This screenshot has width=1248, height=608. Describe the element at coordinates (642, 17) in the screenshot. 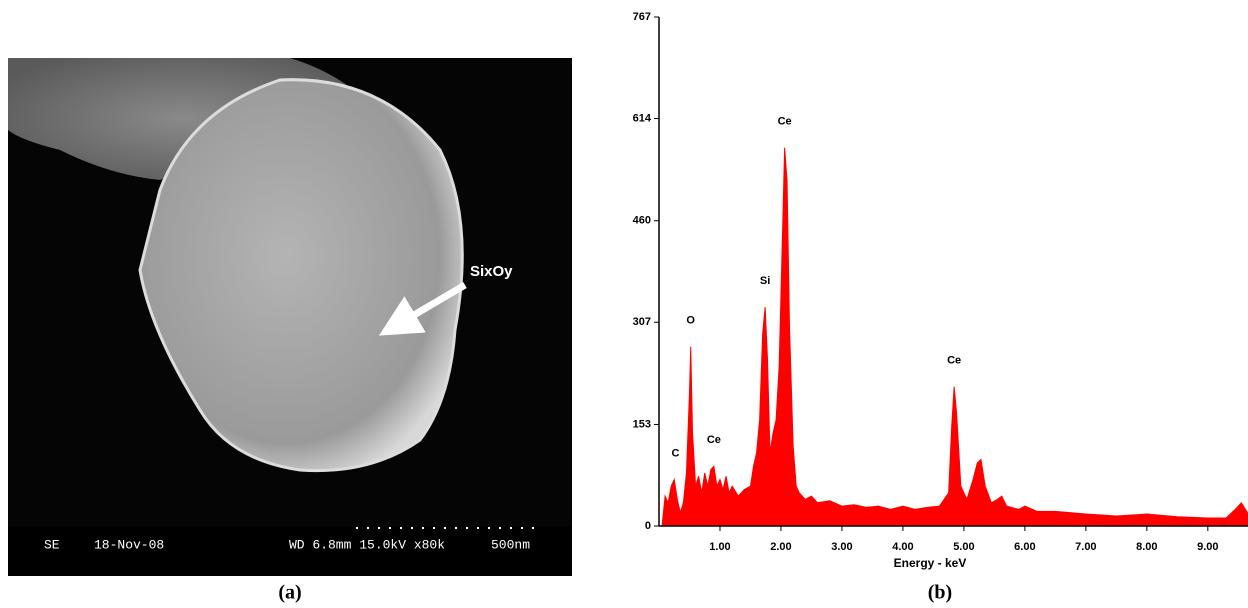

I see `y-tick-label: 767` at that location.